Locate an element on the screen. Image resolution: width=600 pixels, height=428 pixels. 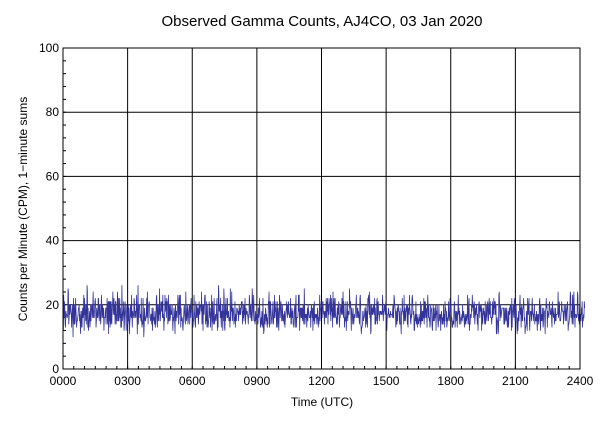
y-tick-label: 40 is located at coordinates (53, 241).